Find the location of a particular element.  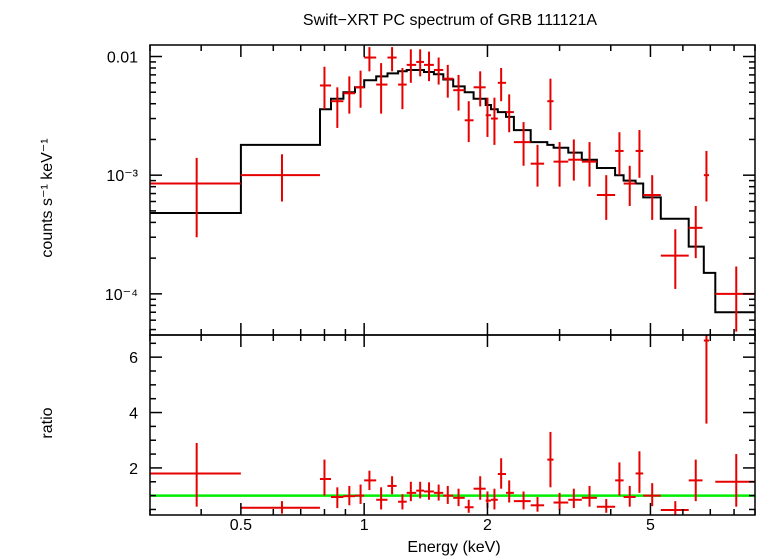

x-tick-label: 2 is located at coordinates (487, 525).